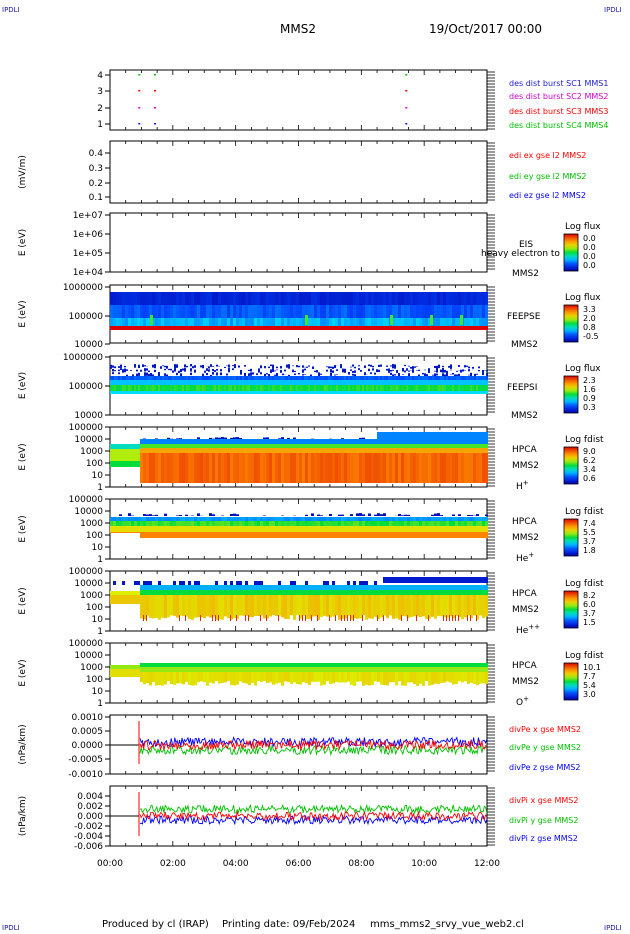 The width and height of the screenshot is (630, 934). Describe the element at coordinates (96, 198) in the screenshot. I see `y-tick-label: 0.1` at that location.